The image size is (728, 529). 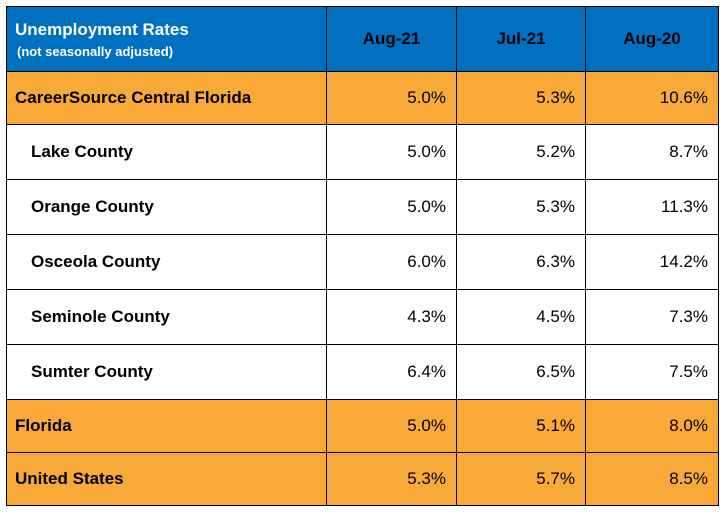 I want to click on table-row: Sumter County 6.4% 6.5% 7.5%, so click(x=362, y=372).